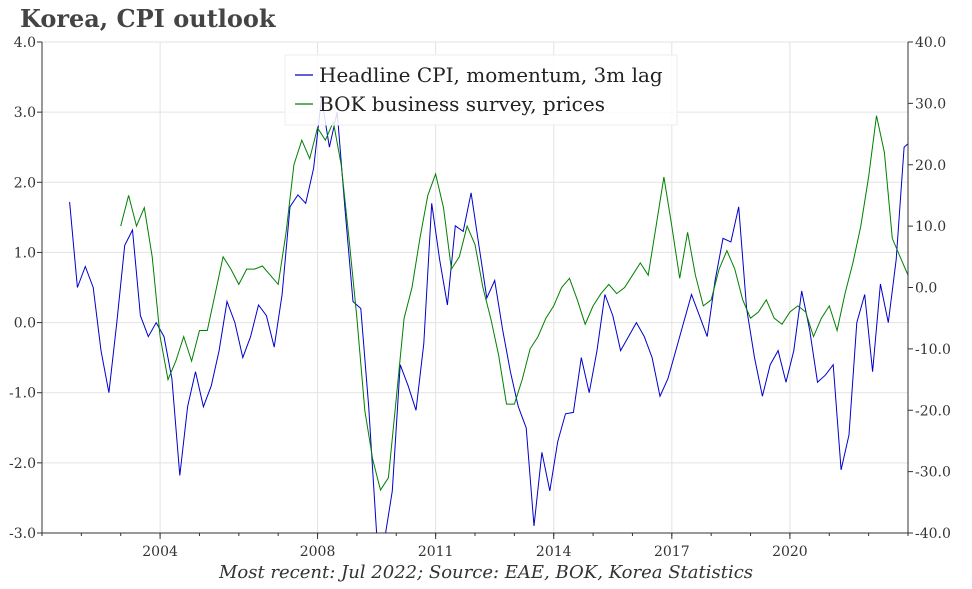 This screenshot has width=972, height=589. I want to click on x-tick-label: 2020, so click(790, 552).